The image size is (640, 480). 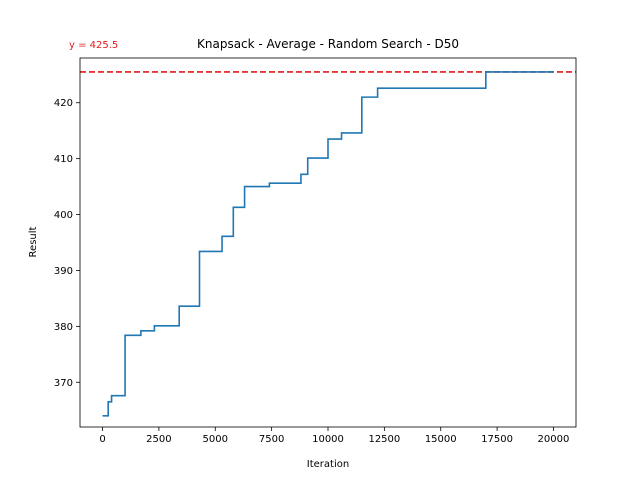 I want to click on x-tick-label: 2500, so click(x=158, y=439).